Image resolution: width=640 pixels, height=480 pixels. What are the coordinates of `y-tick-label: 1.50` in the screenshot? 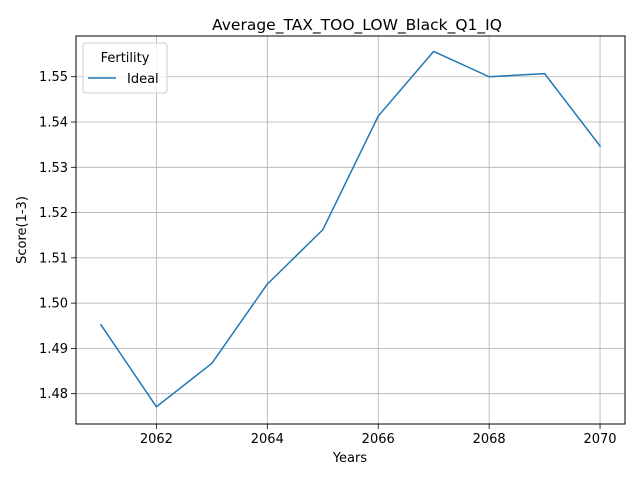 It's located at (53, 304).